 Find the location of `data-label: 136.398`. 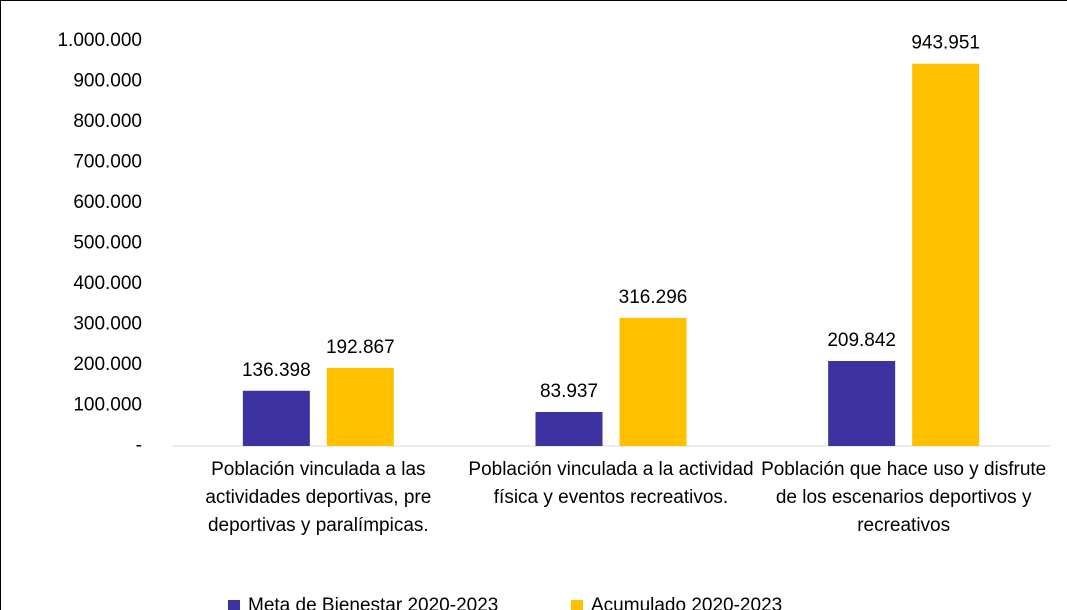

data-label: 136.398 is located at coordinates (276, 370).